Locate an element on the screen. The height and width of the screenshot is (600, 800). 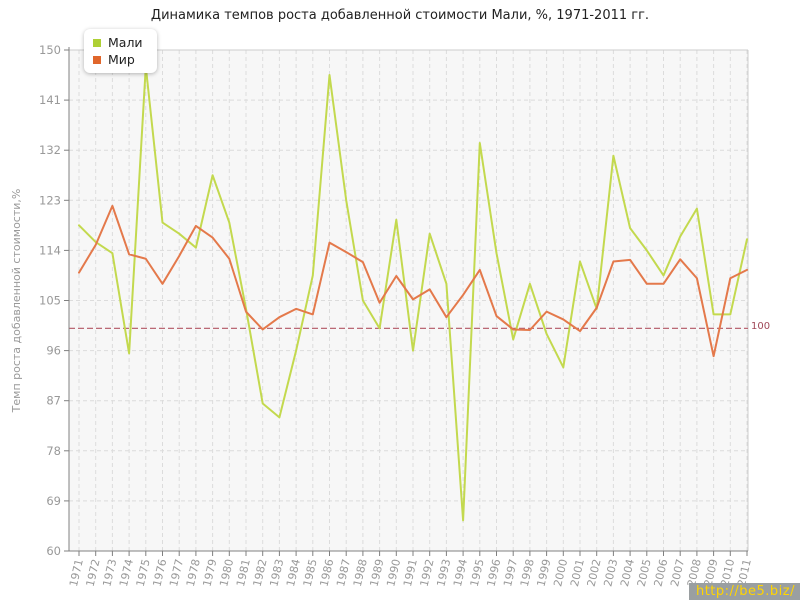
x-tick-label: 1996 is located at coordinates (493, 573).